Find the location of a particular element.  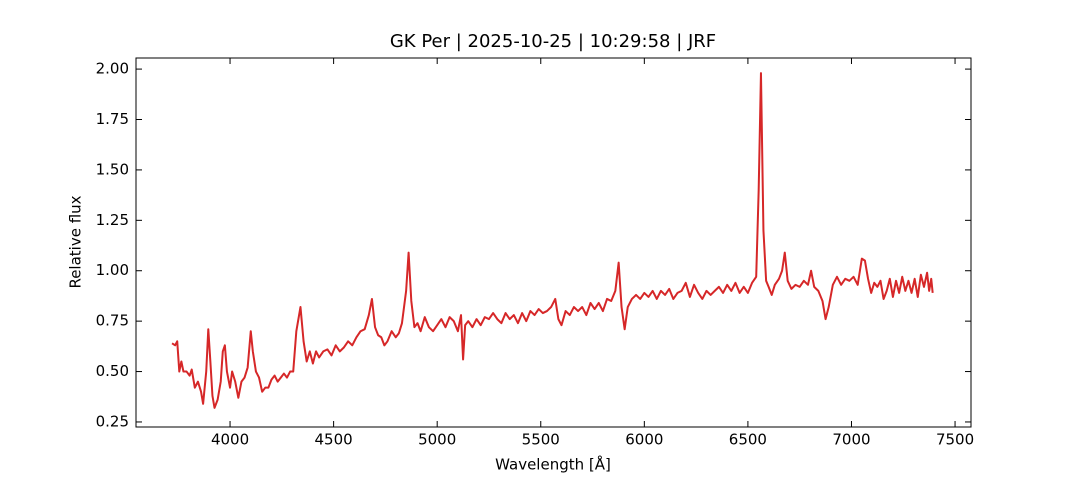

x-tick-label: 4500 is located at coordinates (334, 440).